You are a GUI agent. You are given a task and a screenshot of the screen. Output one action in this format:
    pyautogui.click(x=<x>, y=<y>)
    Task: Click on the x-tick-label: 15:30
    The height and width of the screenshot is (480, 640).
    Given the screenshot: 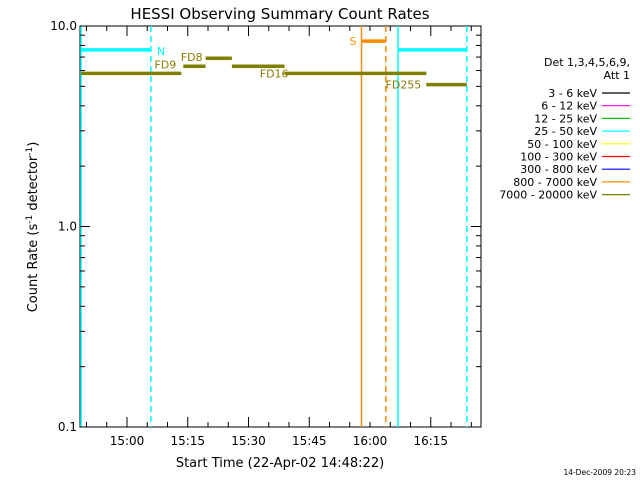 What is the action you would take?
    pyautogui.click(x=248, y=441)
    